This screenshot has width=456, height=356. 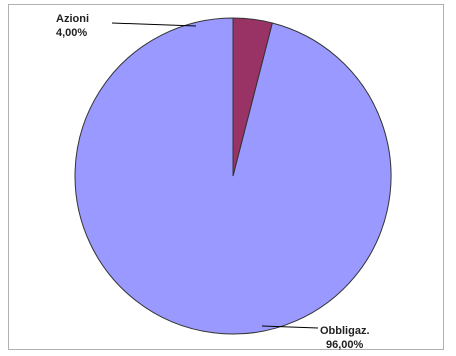 What do you see at coordinates (345, 345) in the screenshot?
I see `label-obbligaz-value: 96,00%` at bounding box center [345, 345].